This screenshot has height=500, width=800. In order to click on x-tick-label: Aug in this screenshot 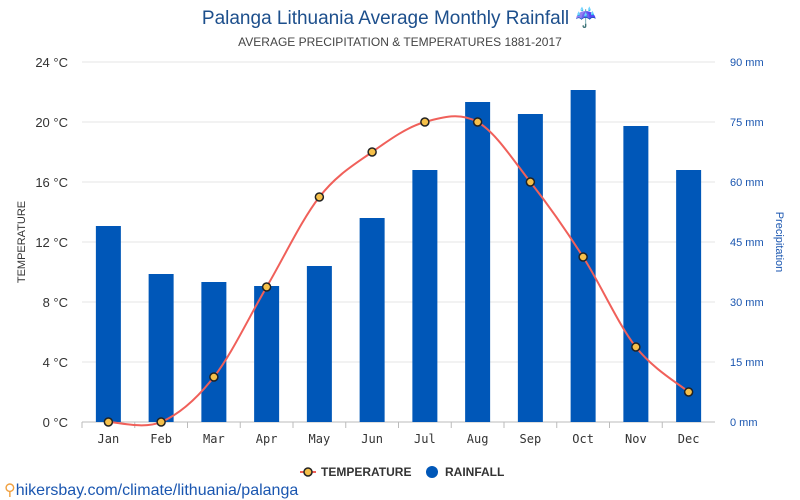, I will do `click(478, 439)`.